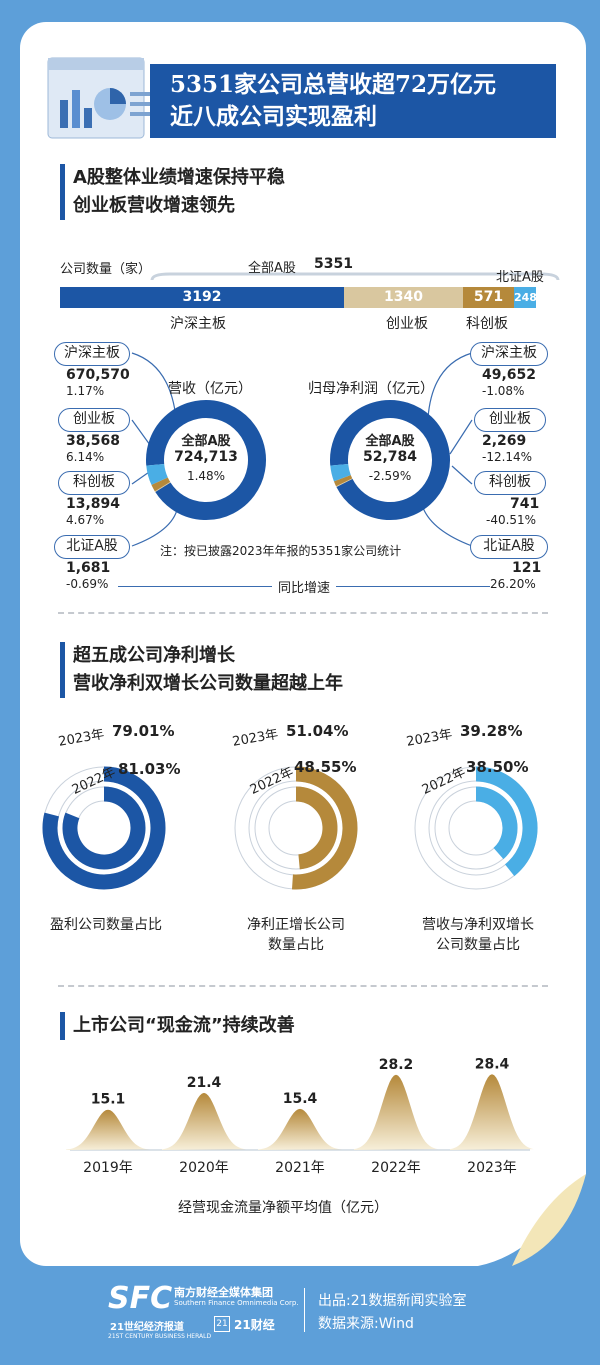 This screenshot has height=1365, width=600. What do you see at coordinates (510, 483) in the screenshot?
I see `pro-item-star-label: 科创板` at bounding box center [510, 483].